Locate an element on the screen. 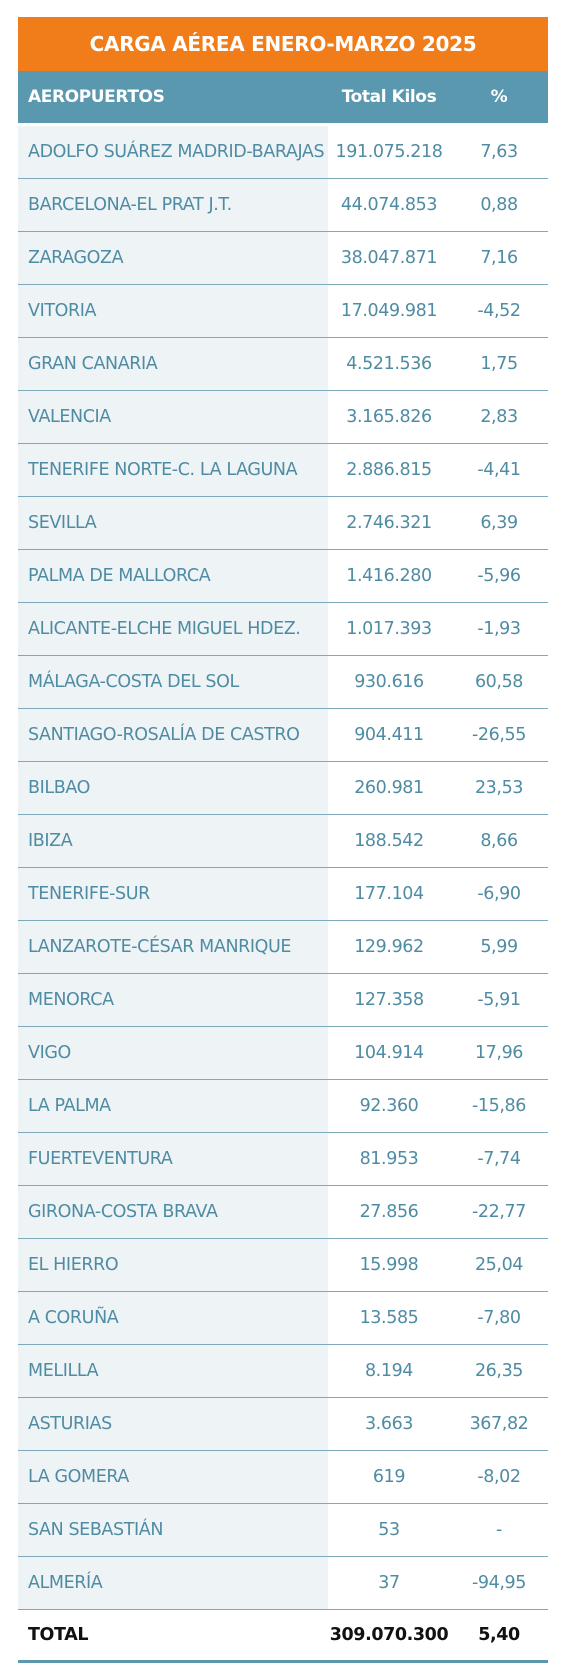  airport-percent-change: -1,93 is located at coordinates (499, 629).